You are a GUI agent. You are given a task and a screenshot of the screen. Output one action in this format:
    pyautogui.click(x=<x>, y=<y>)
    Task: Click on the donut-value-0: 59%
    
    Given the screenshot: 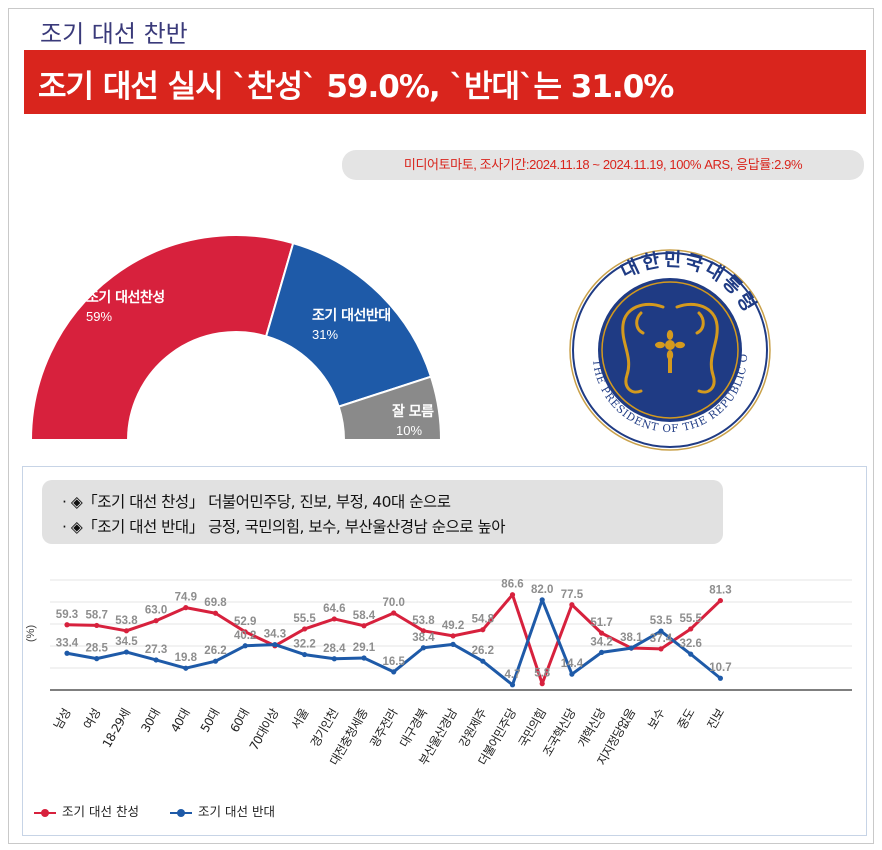 What is the action you would take?
    pyautogui.click(x=99, y=316)
    